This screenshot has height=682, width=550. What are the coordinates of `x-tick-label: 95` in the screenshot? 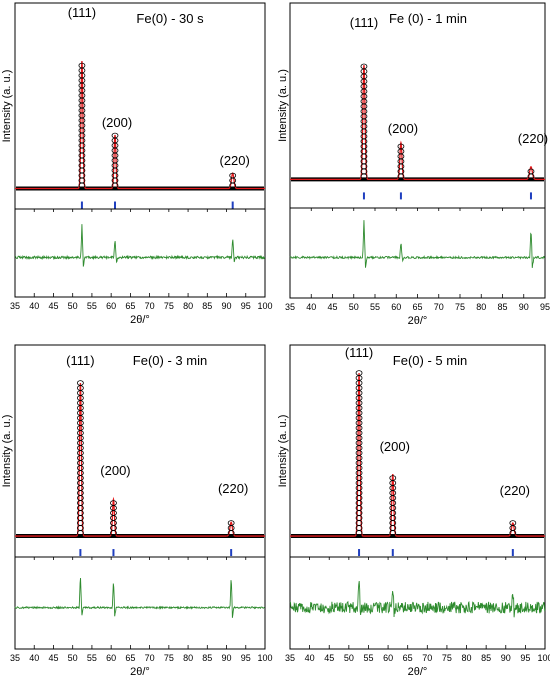 It's located at (525, 658).